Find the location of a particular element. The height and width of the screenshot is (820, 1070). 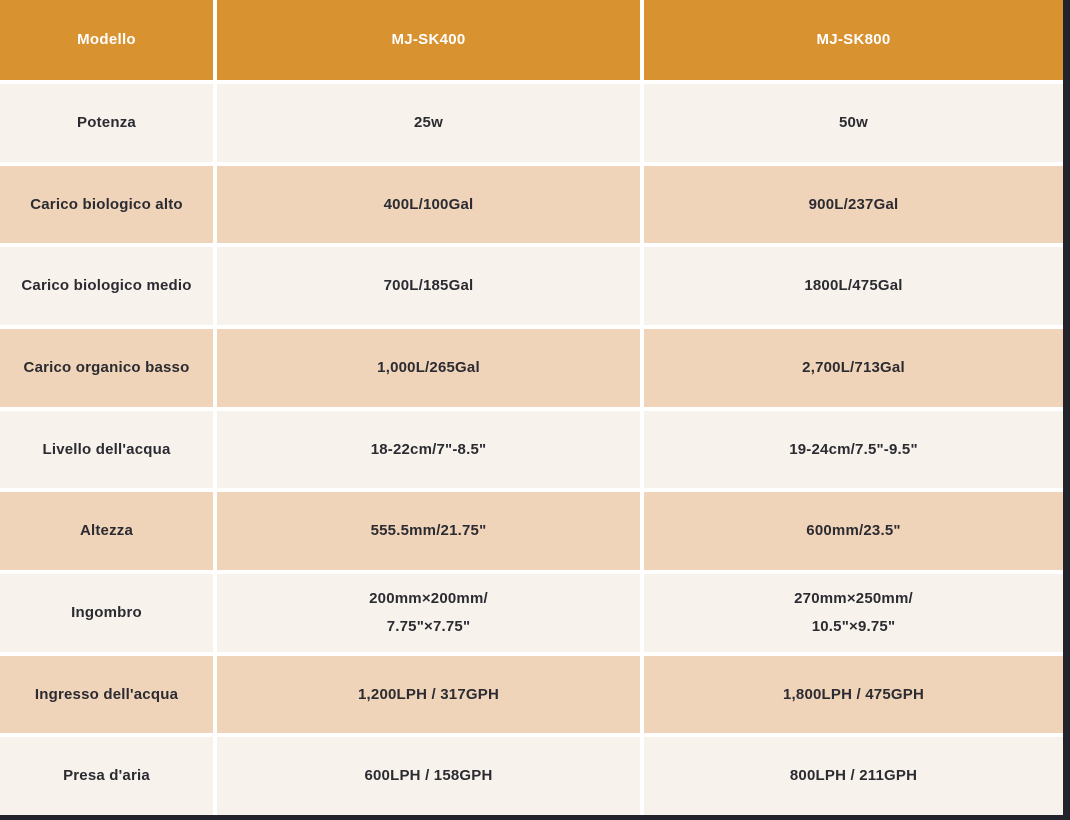

row-label-cell: Ingombro is located at coordinates (106, 612).